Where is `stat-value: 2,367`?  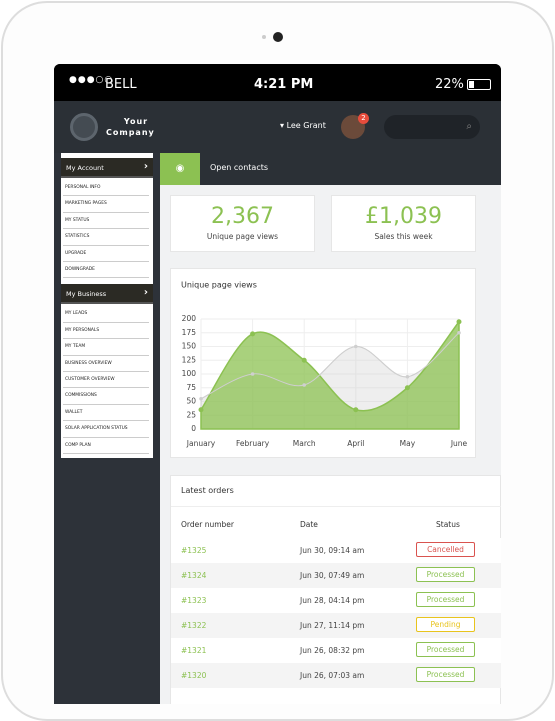 stat-value: 2,367 is located at coordinates (242, 216).